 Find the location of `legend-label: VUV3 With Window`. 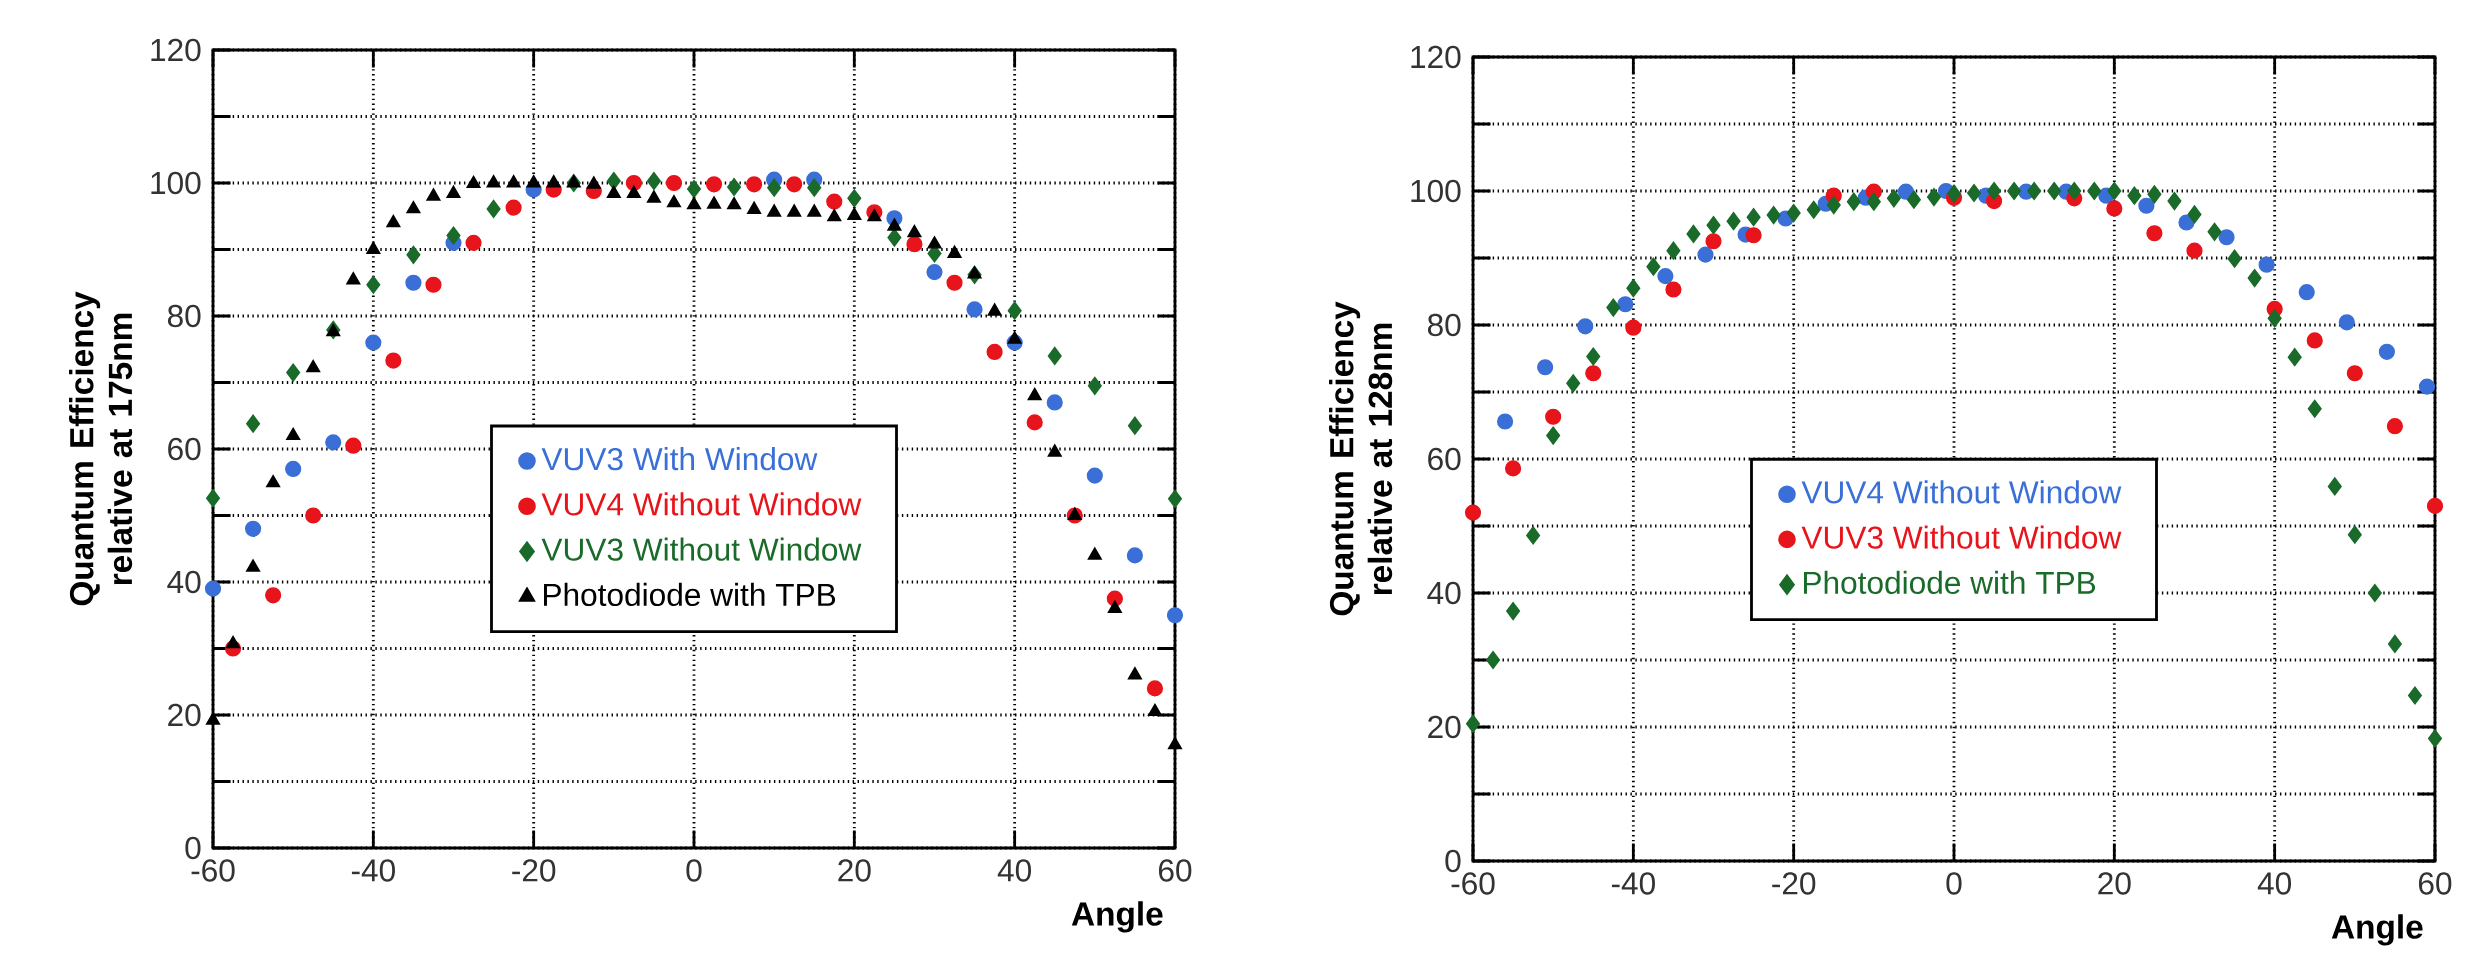

legend-label: VUV3 With Window is located at coordinates (679, 459).